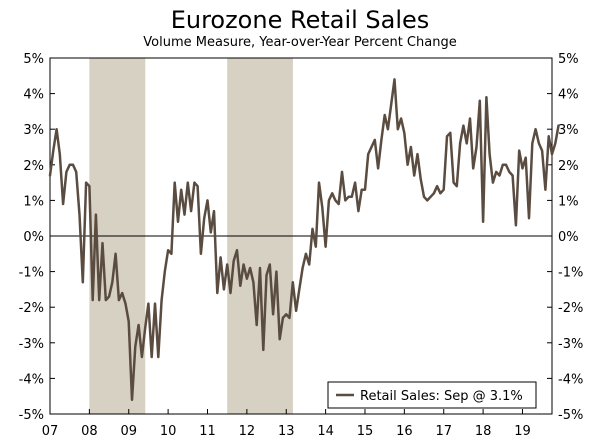 Image resolution: width=600 pixels, height=440 pixels. I want to click on x-tick-label: 12, so click(247, 431).